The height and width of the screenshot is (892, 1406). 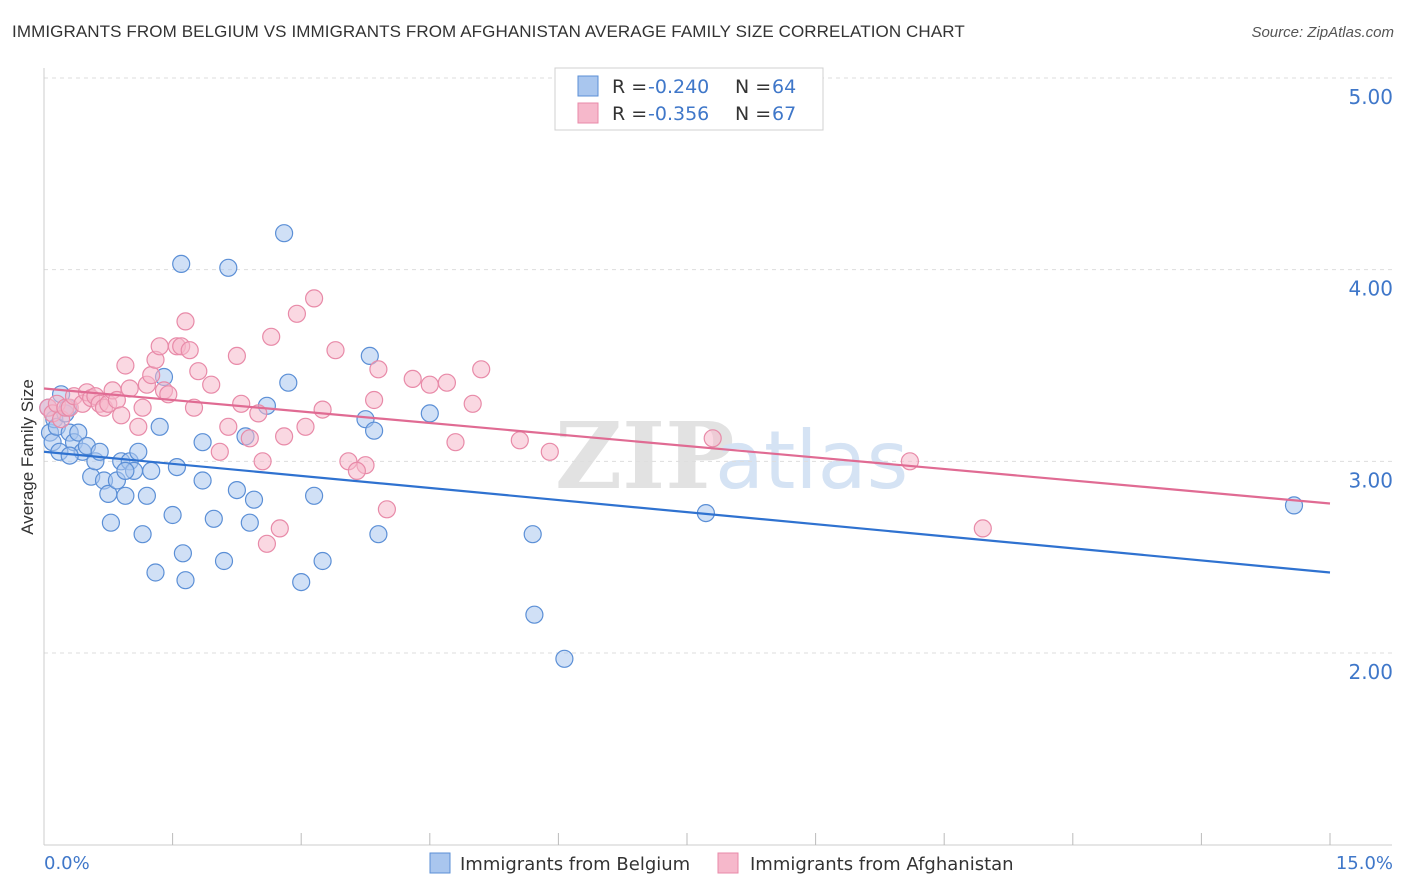 What do you see at coordinates (882, 864) in the screenshot?
I see `bottom-legend-label-afghanistan: Immigrants from Afghanistan` at bounding box center [882, 864].